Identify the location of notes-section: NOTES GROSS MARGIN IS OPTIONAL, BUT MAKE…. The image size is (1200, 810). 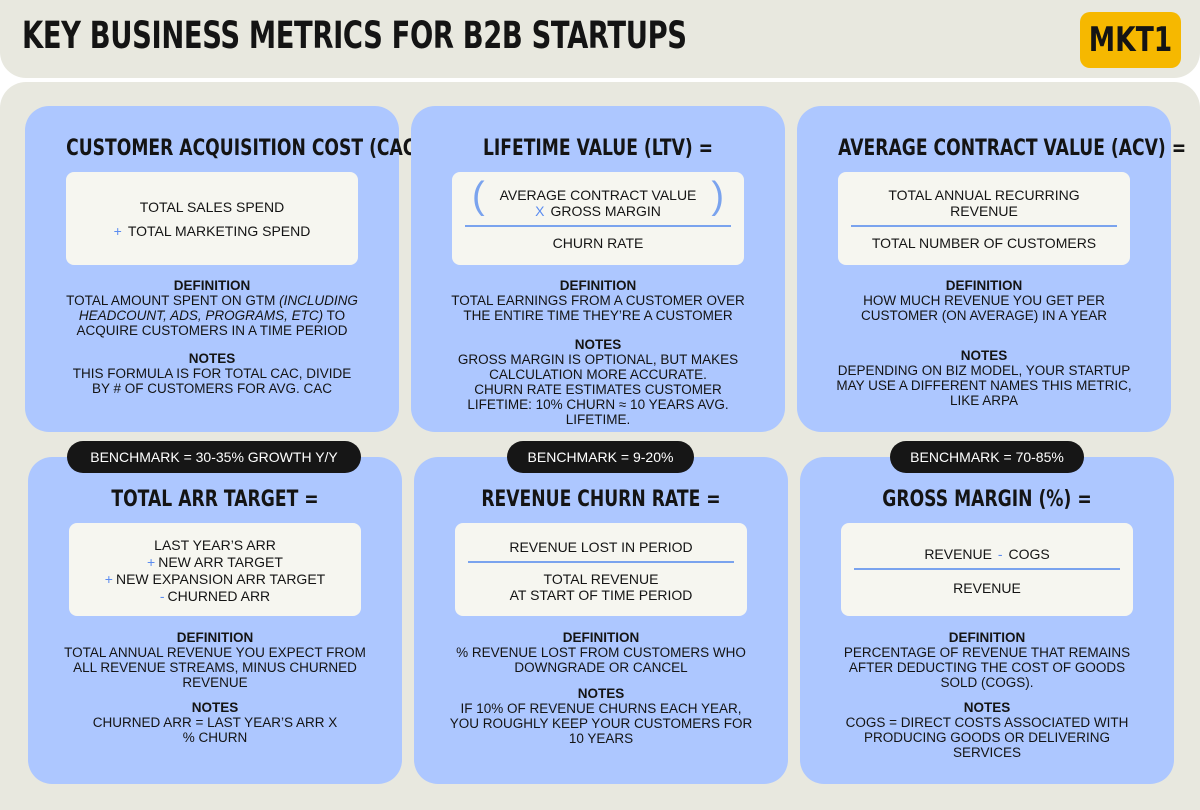
(598, 382).